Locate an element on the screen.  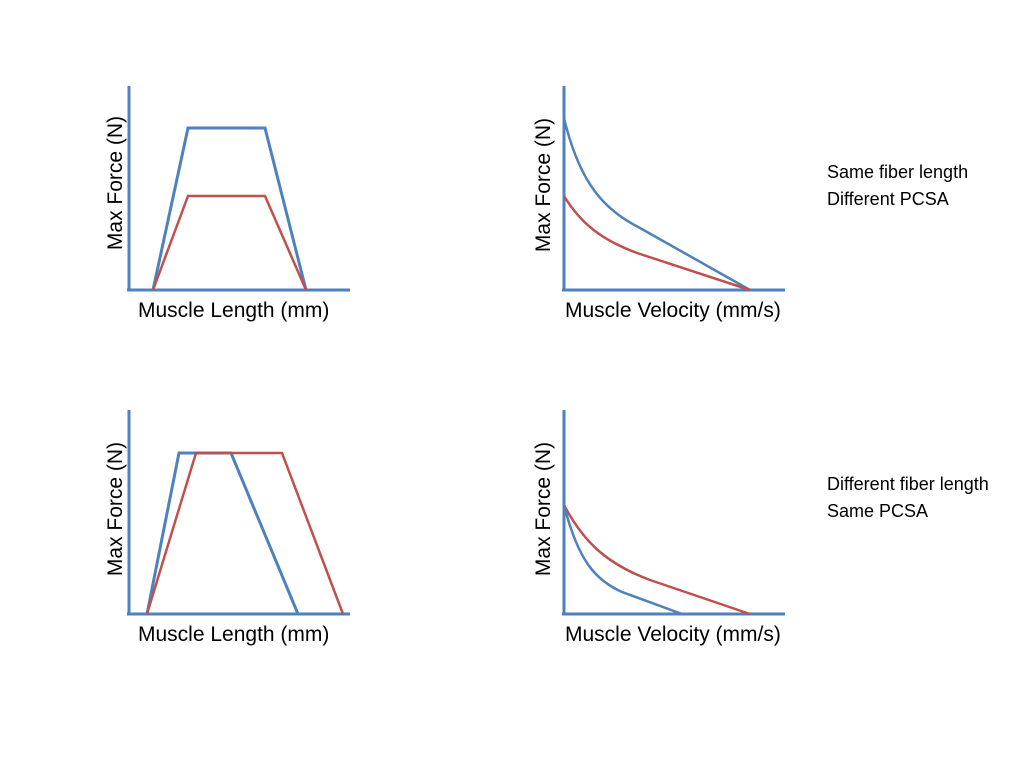
y-axis-label-top-right: Max Force (N) is located at coordinates (543, 185).